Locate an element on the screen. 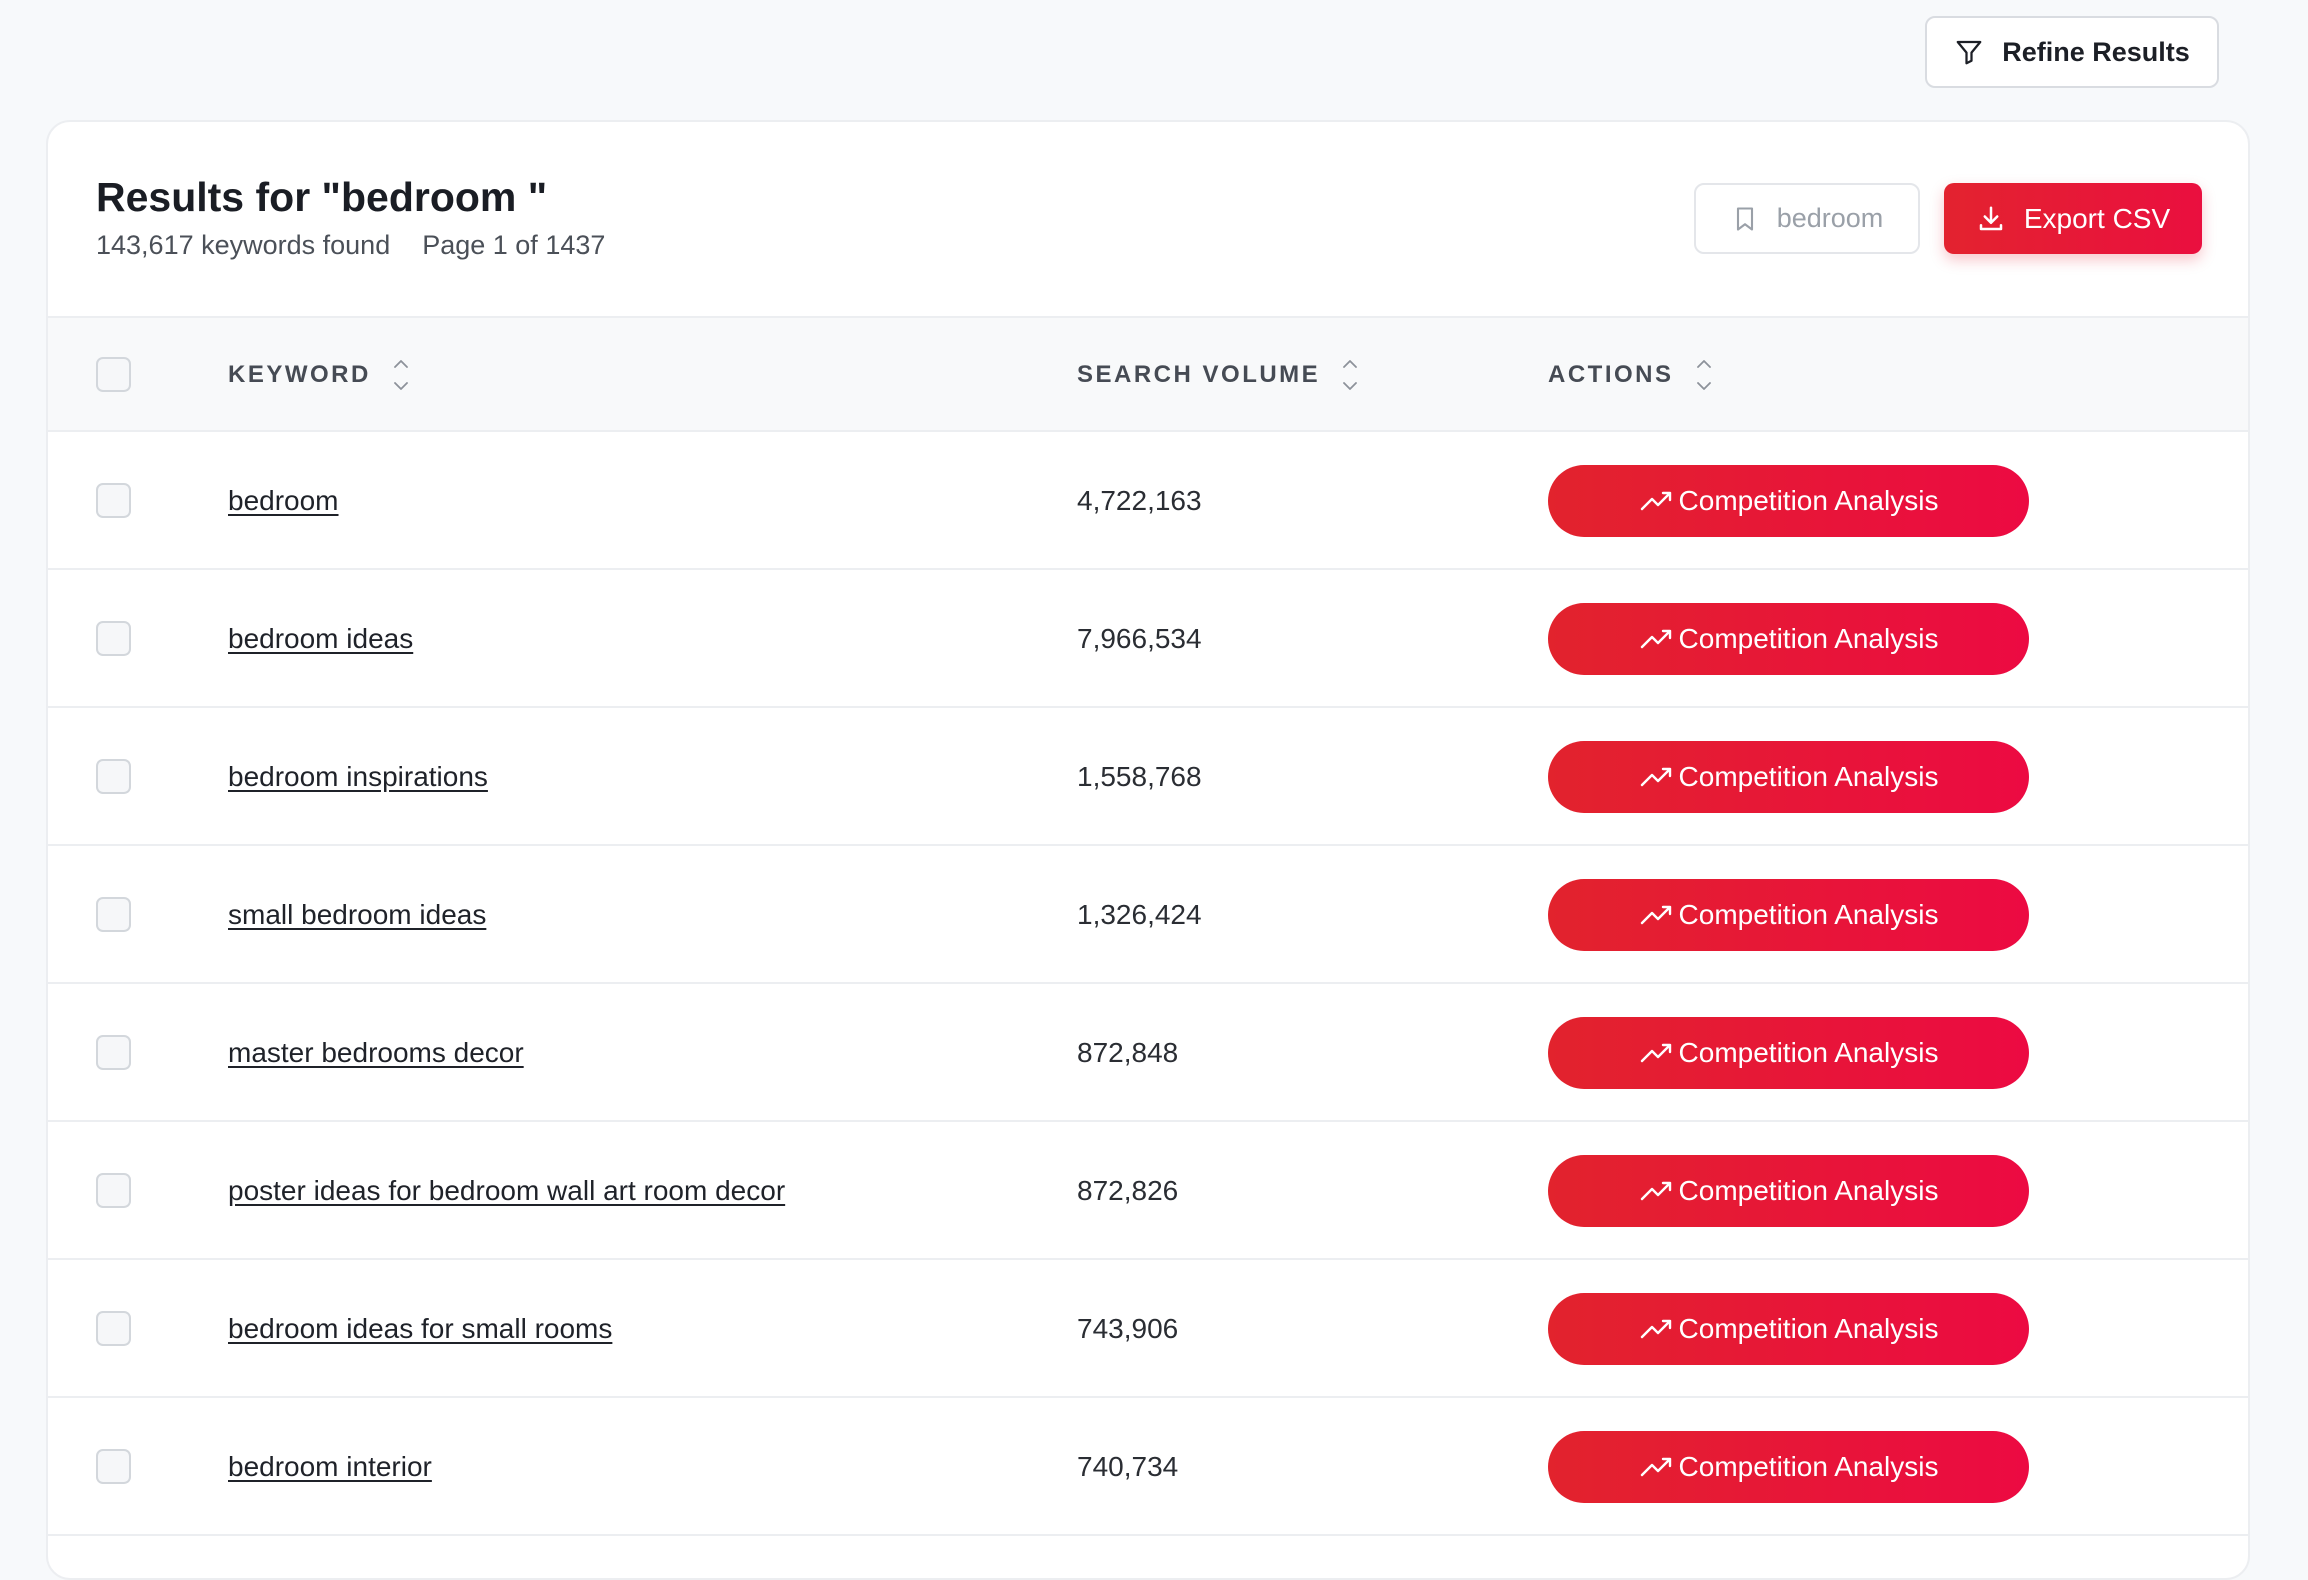 The image size is (2308, 1580). bookmark-icon is located at coordinates (1744, 218).